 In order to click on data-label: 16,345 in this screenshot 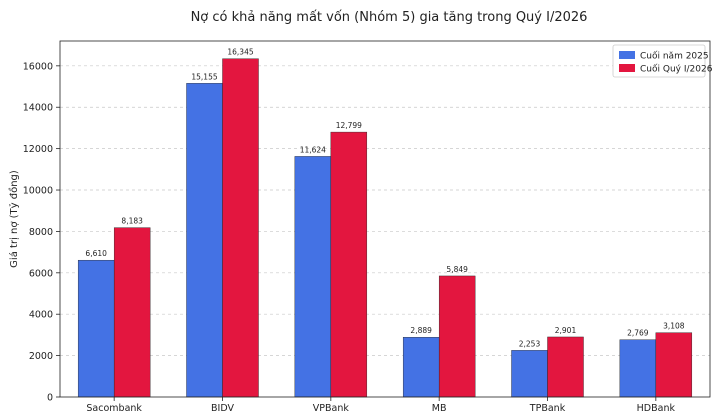, I will do `click(240, 52)`.